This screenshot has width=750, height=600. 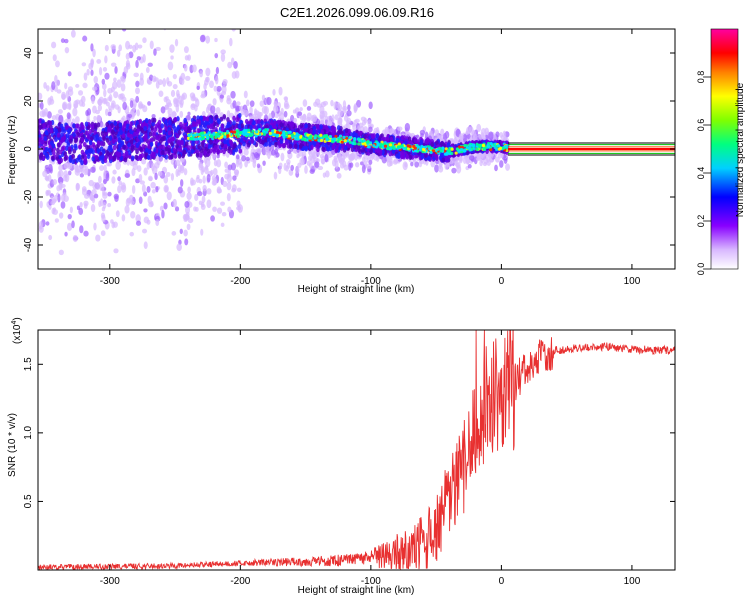 What do you see at coordinates (228, 132) in the screenshot?
I see `spec-core` at bounding box center [228, 132].